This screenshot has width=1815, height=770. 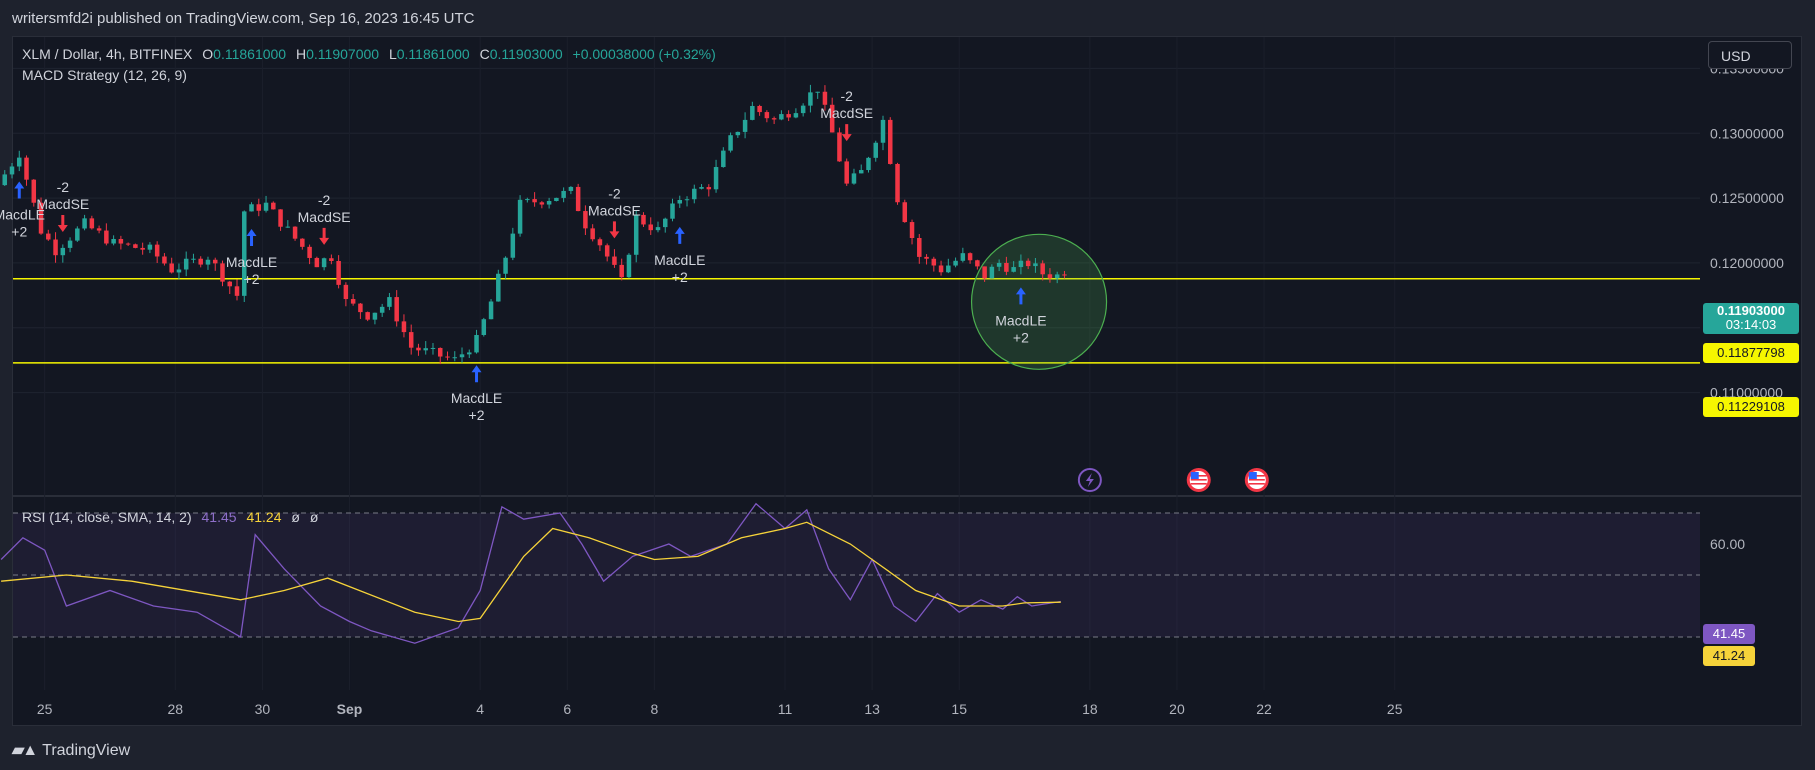 I want to click on price-tick-label: 0.12000000, so click(x=1747, y=263).